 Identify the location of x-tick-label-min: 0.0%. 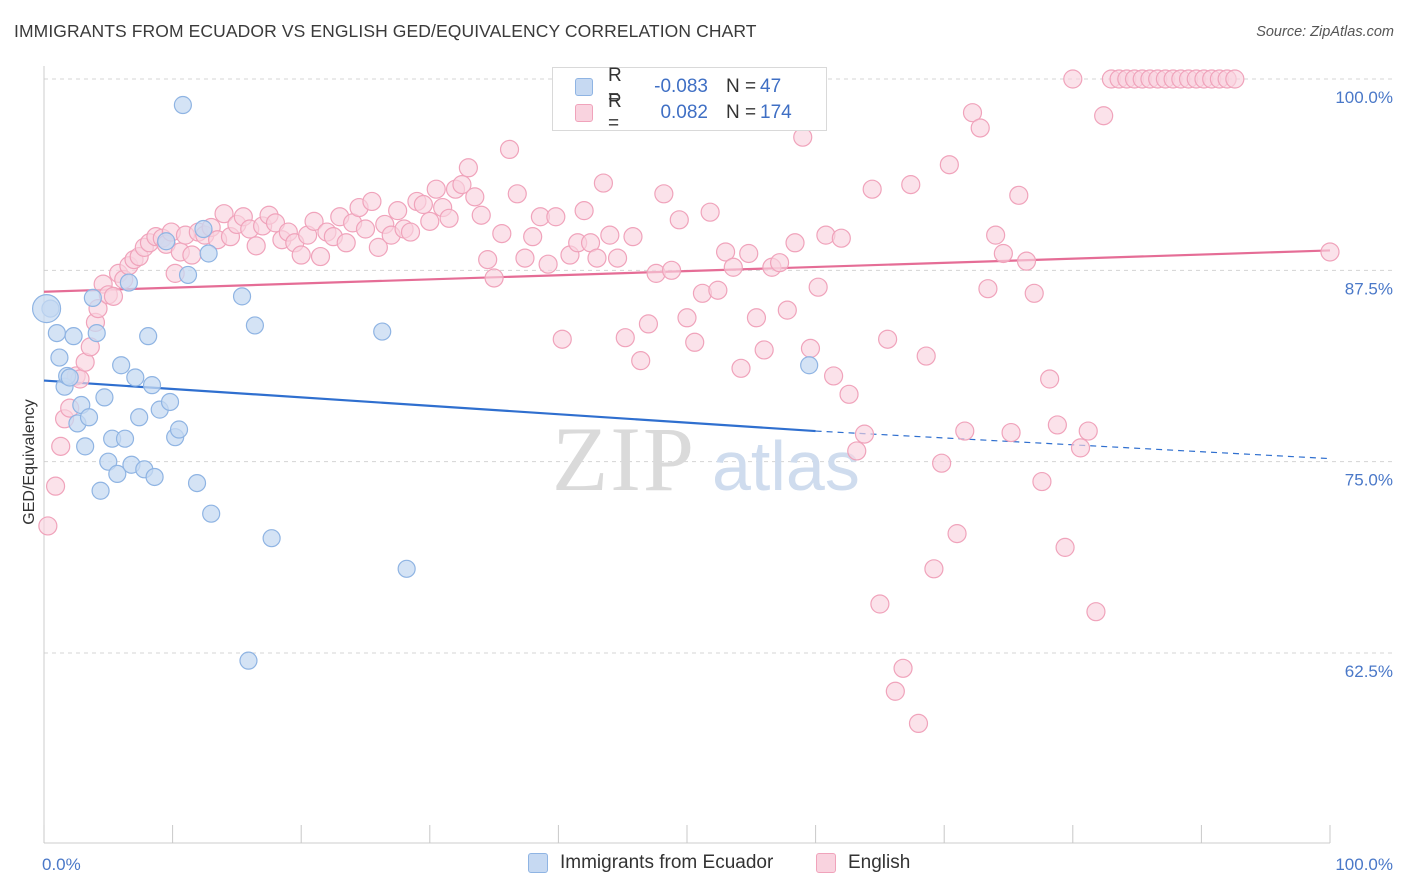
(61, 864).